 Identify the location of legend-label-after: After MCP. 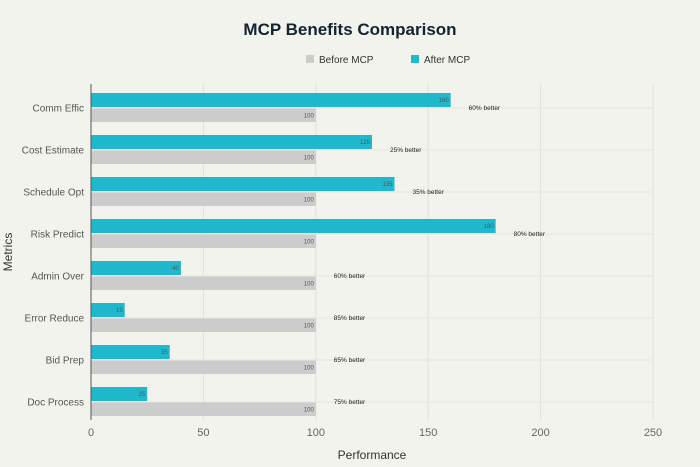
(447, 60).